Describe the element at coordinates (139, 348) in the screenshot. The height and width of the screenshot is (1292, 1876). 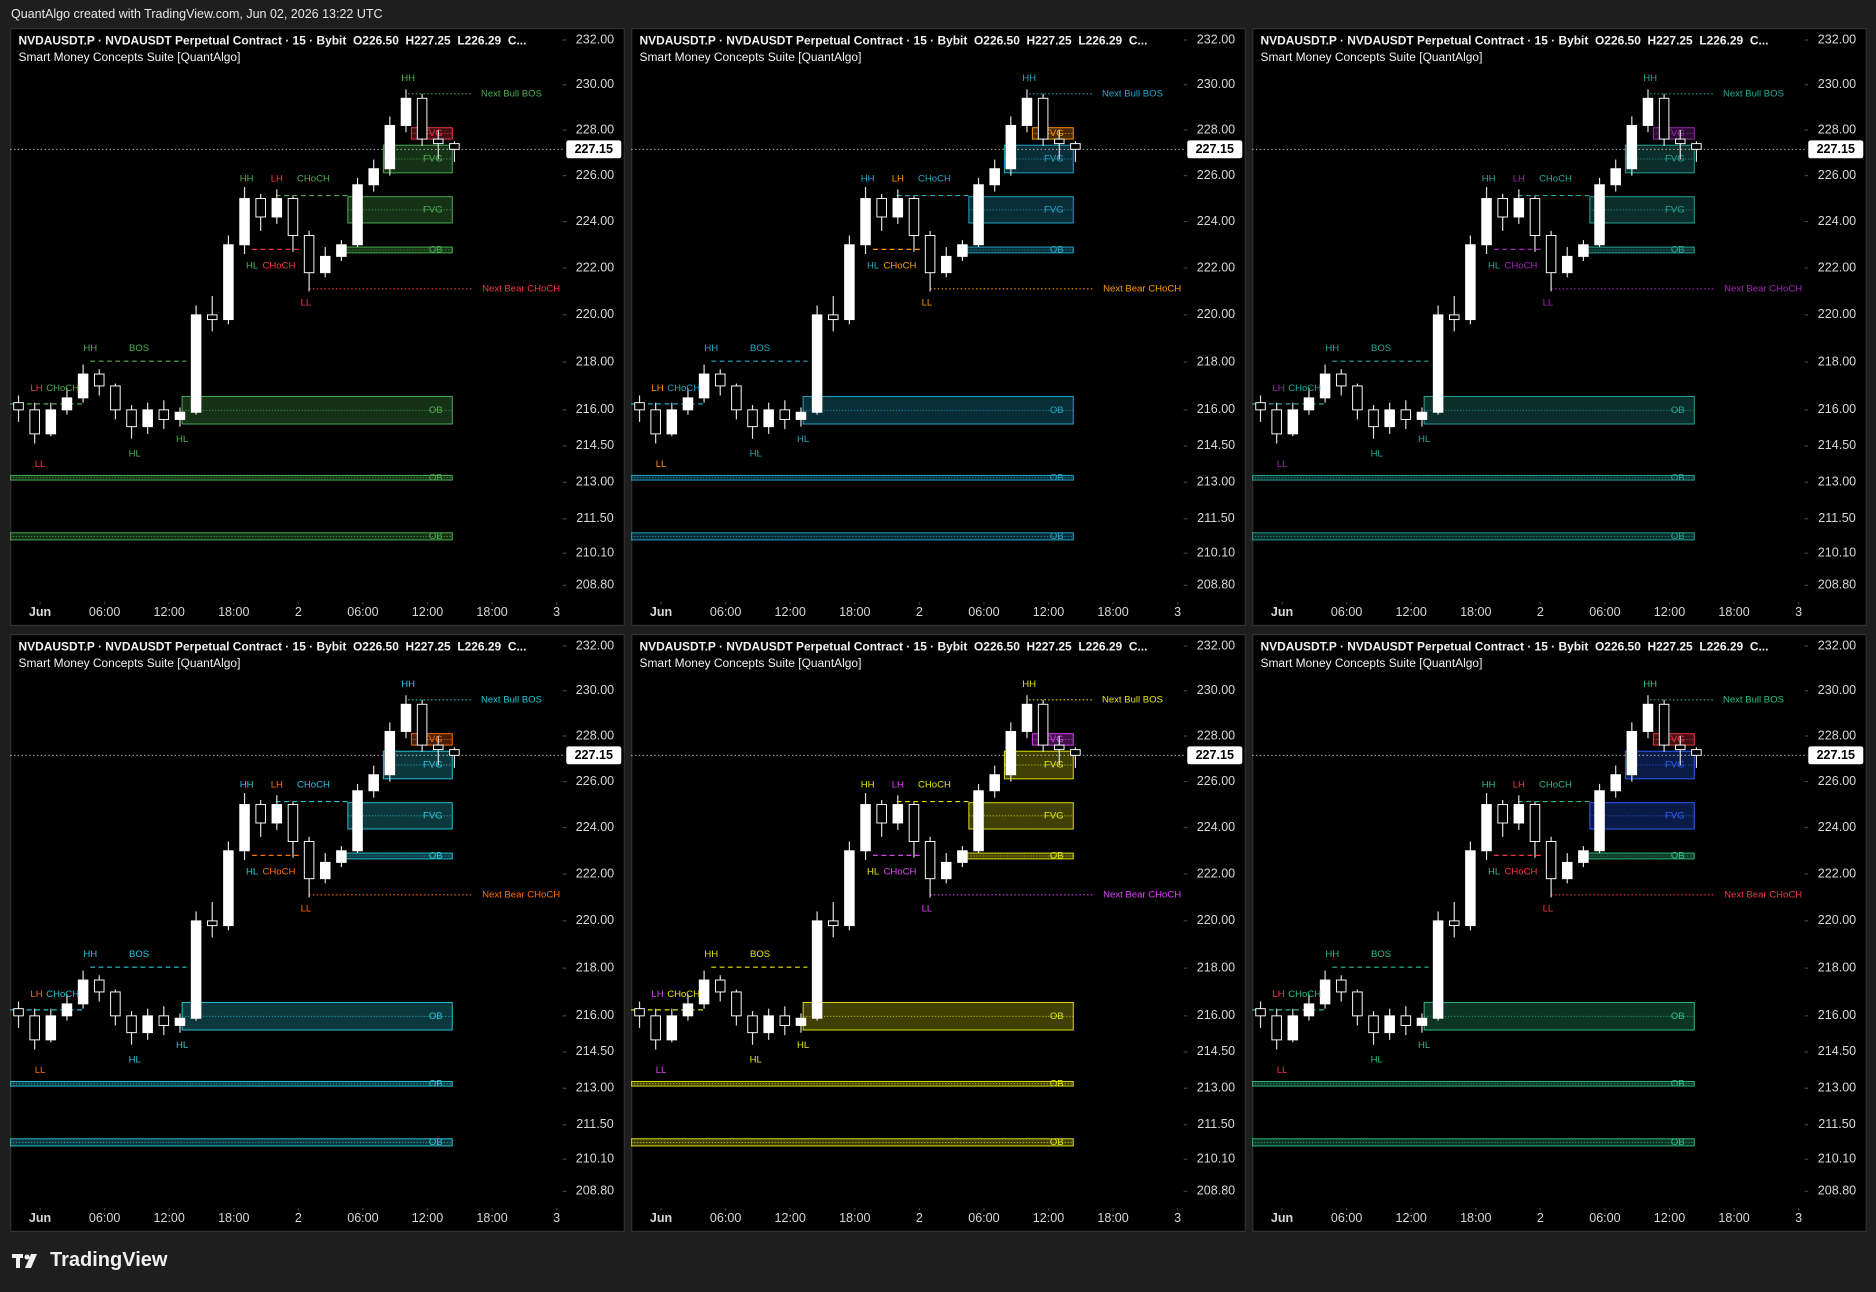
I see `structure-label: BOS` at that location.